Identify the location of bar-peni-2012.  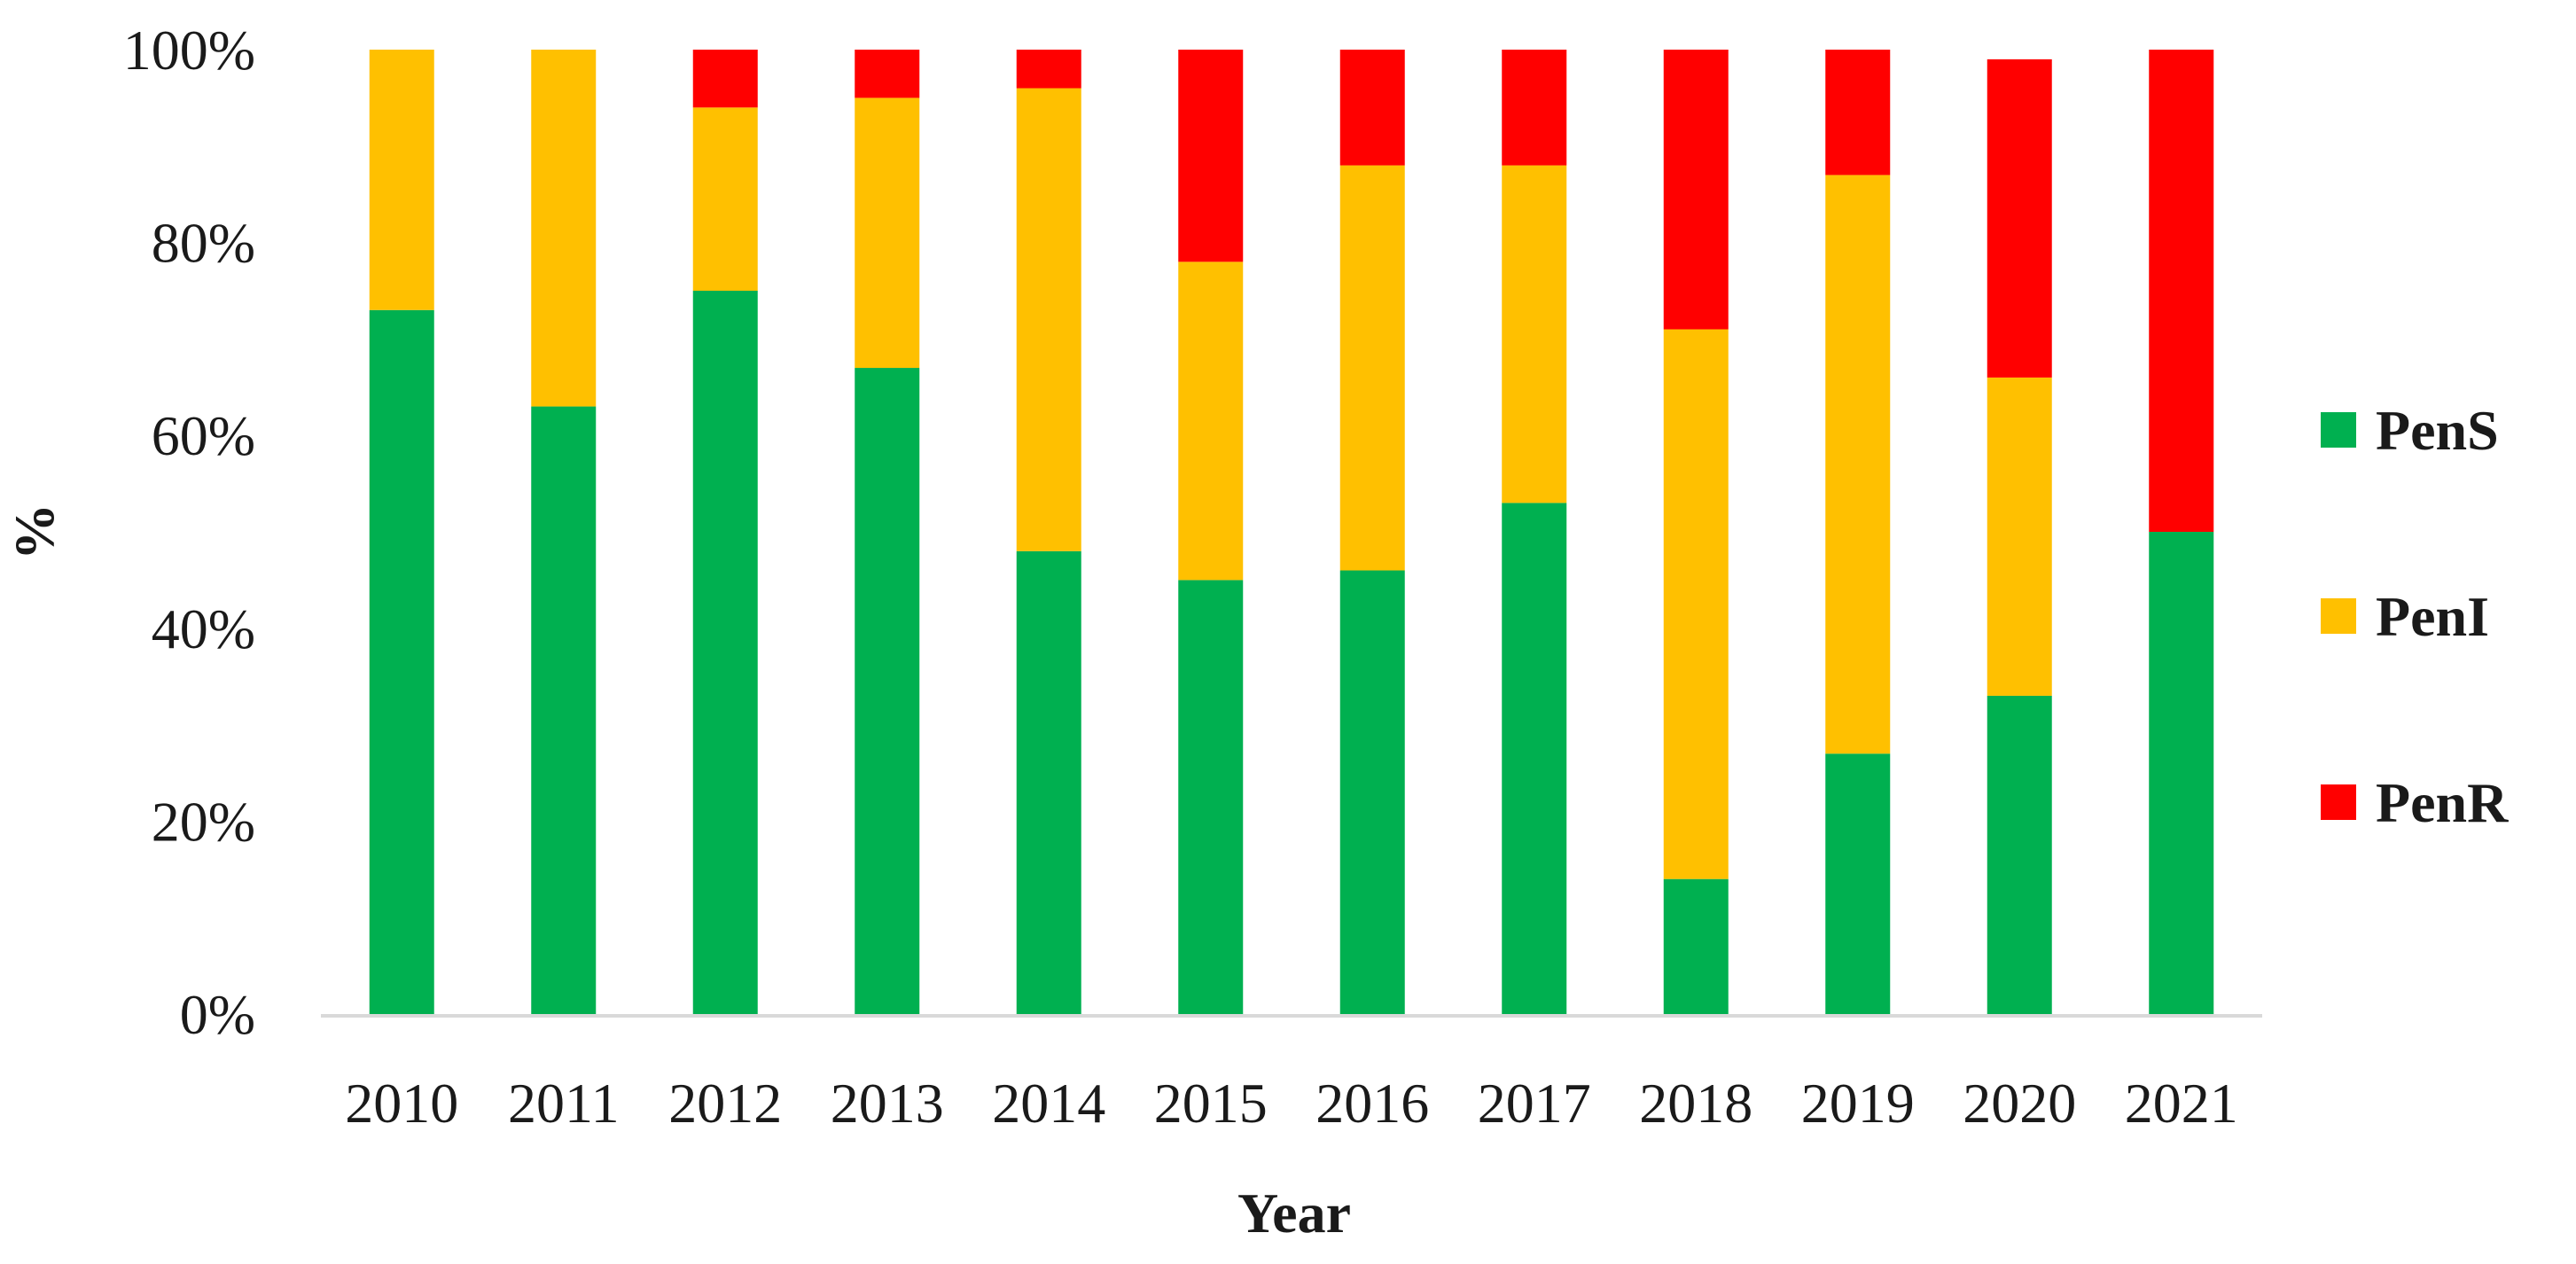
(725, 199).